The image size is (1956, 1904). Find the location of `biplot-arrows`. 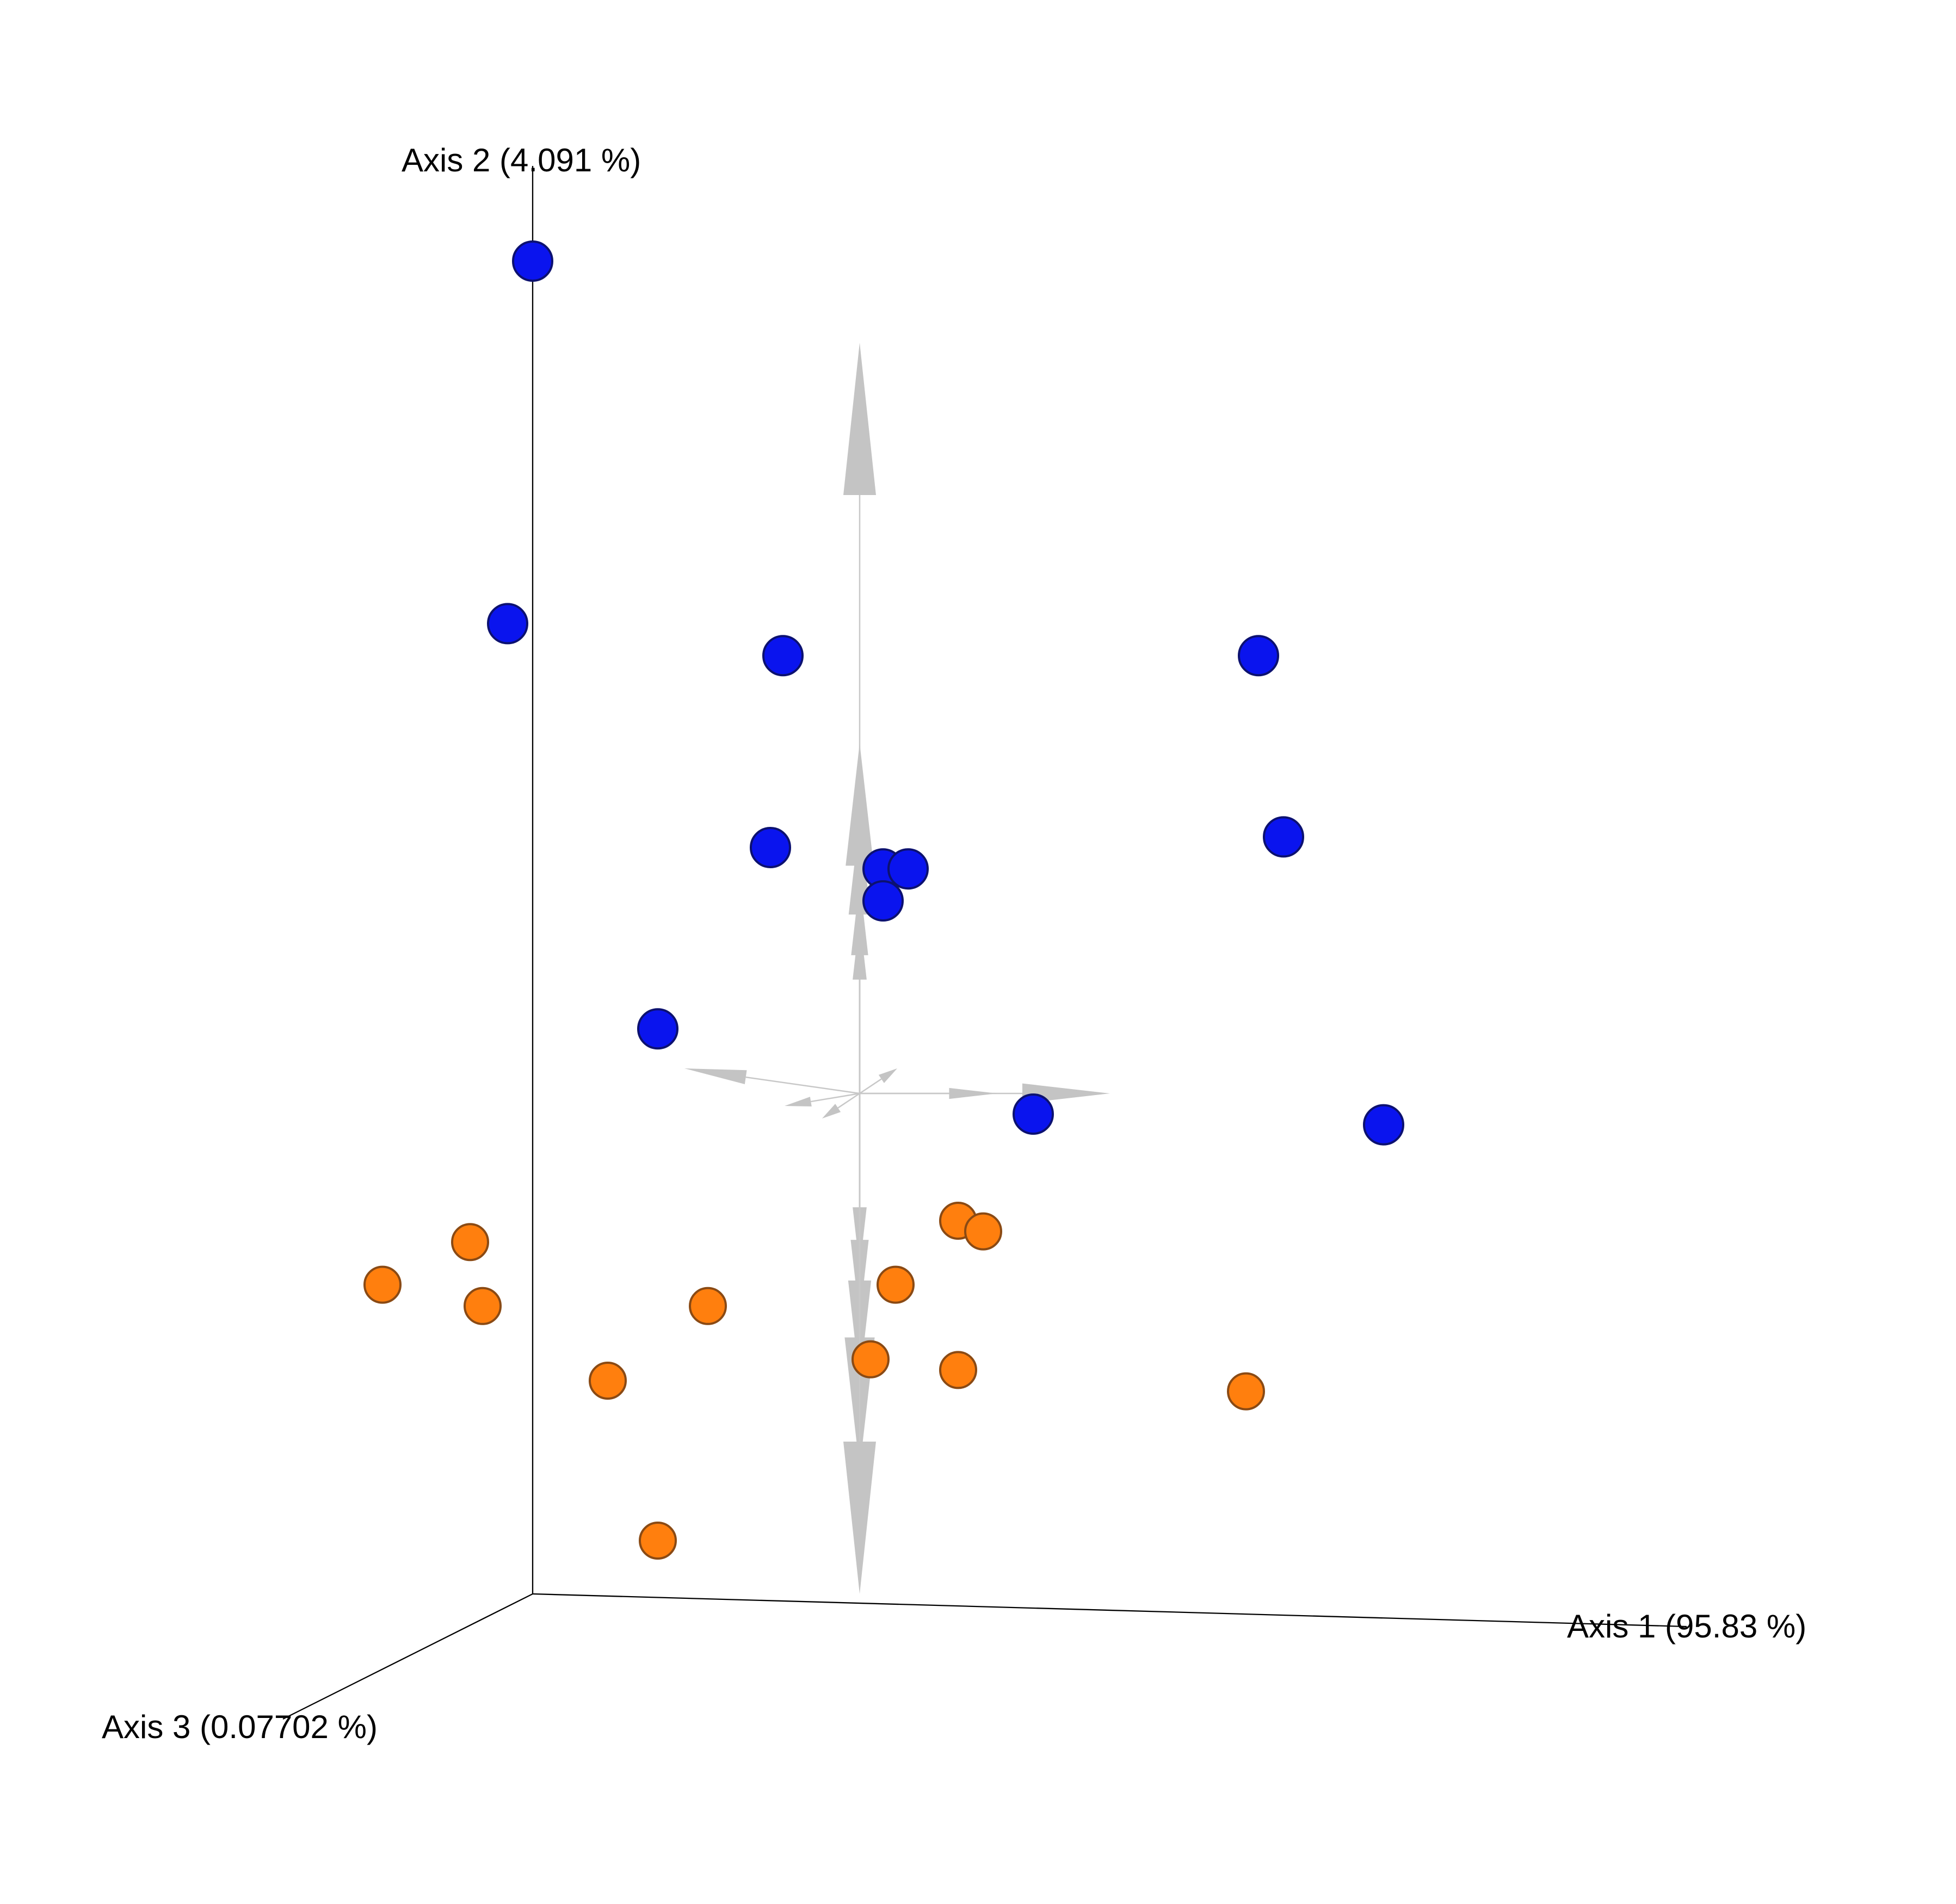

biplot-arrows is located at coordinates (897, 968).